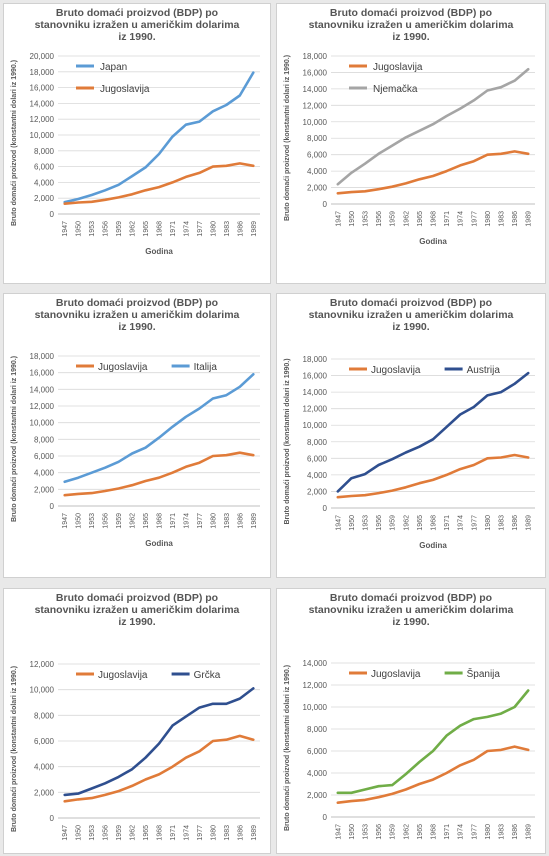  Describe the element at coordinates (133, 229) in the screenshot. I see `x-tick-label: 1962` at that location.